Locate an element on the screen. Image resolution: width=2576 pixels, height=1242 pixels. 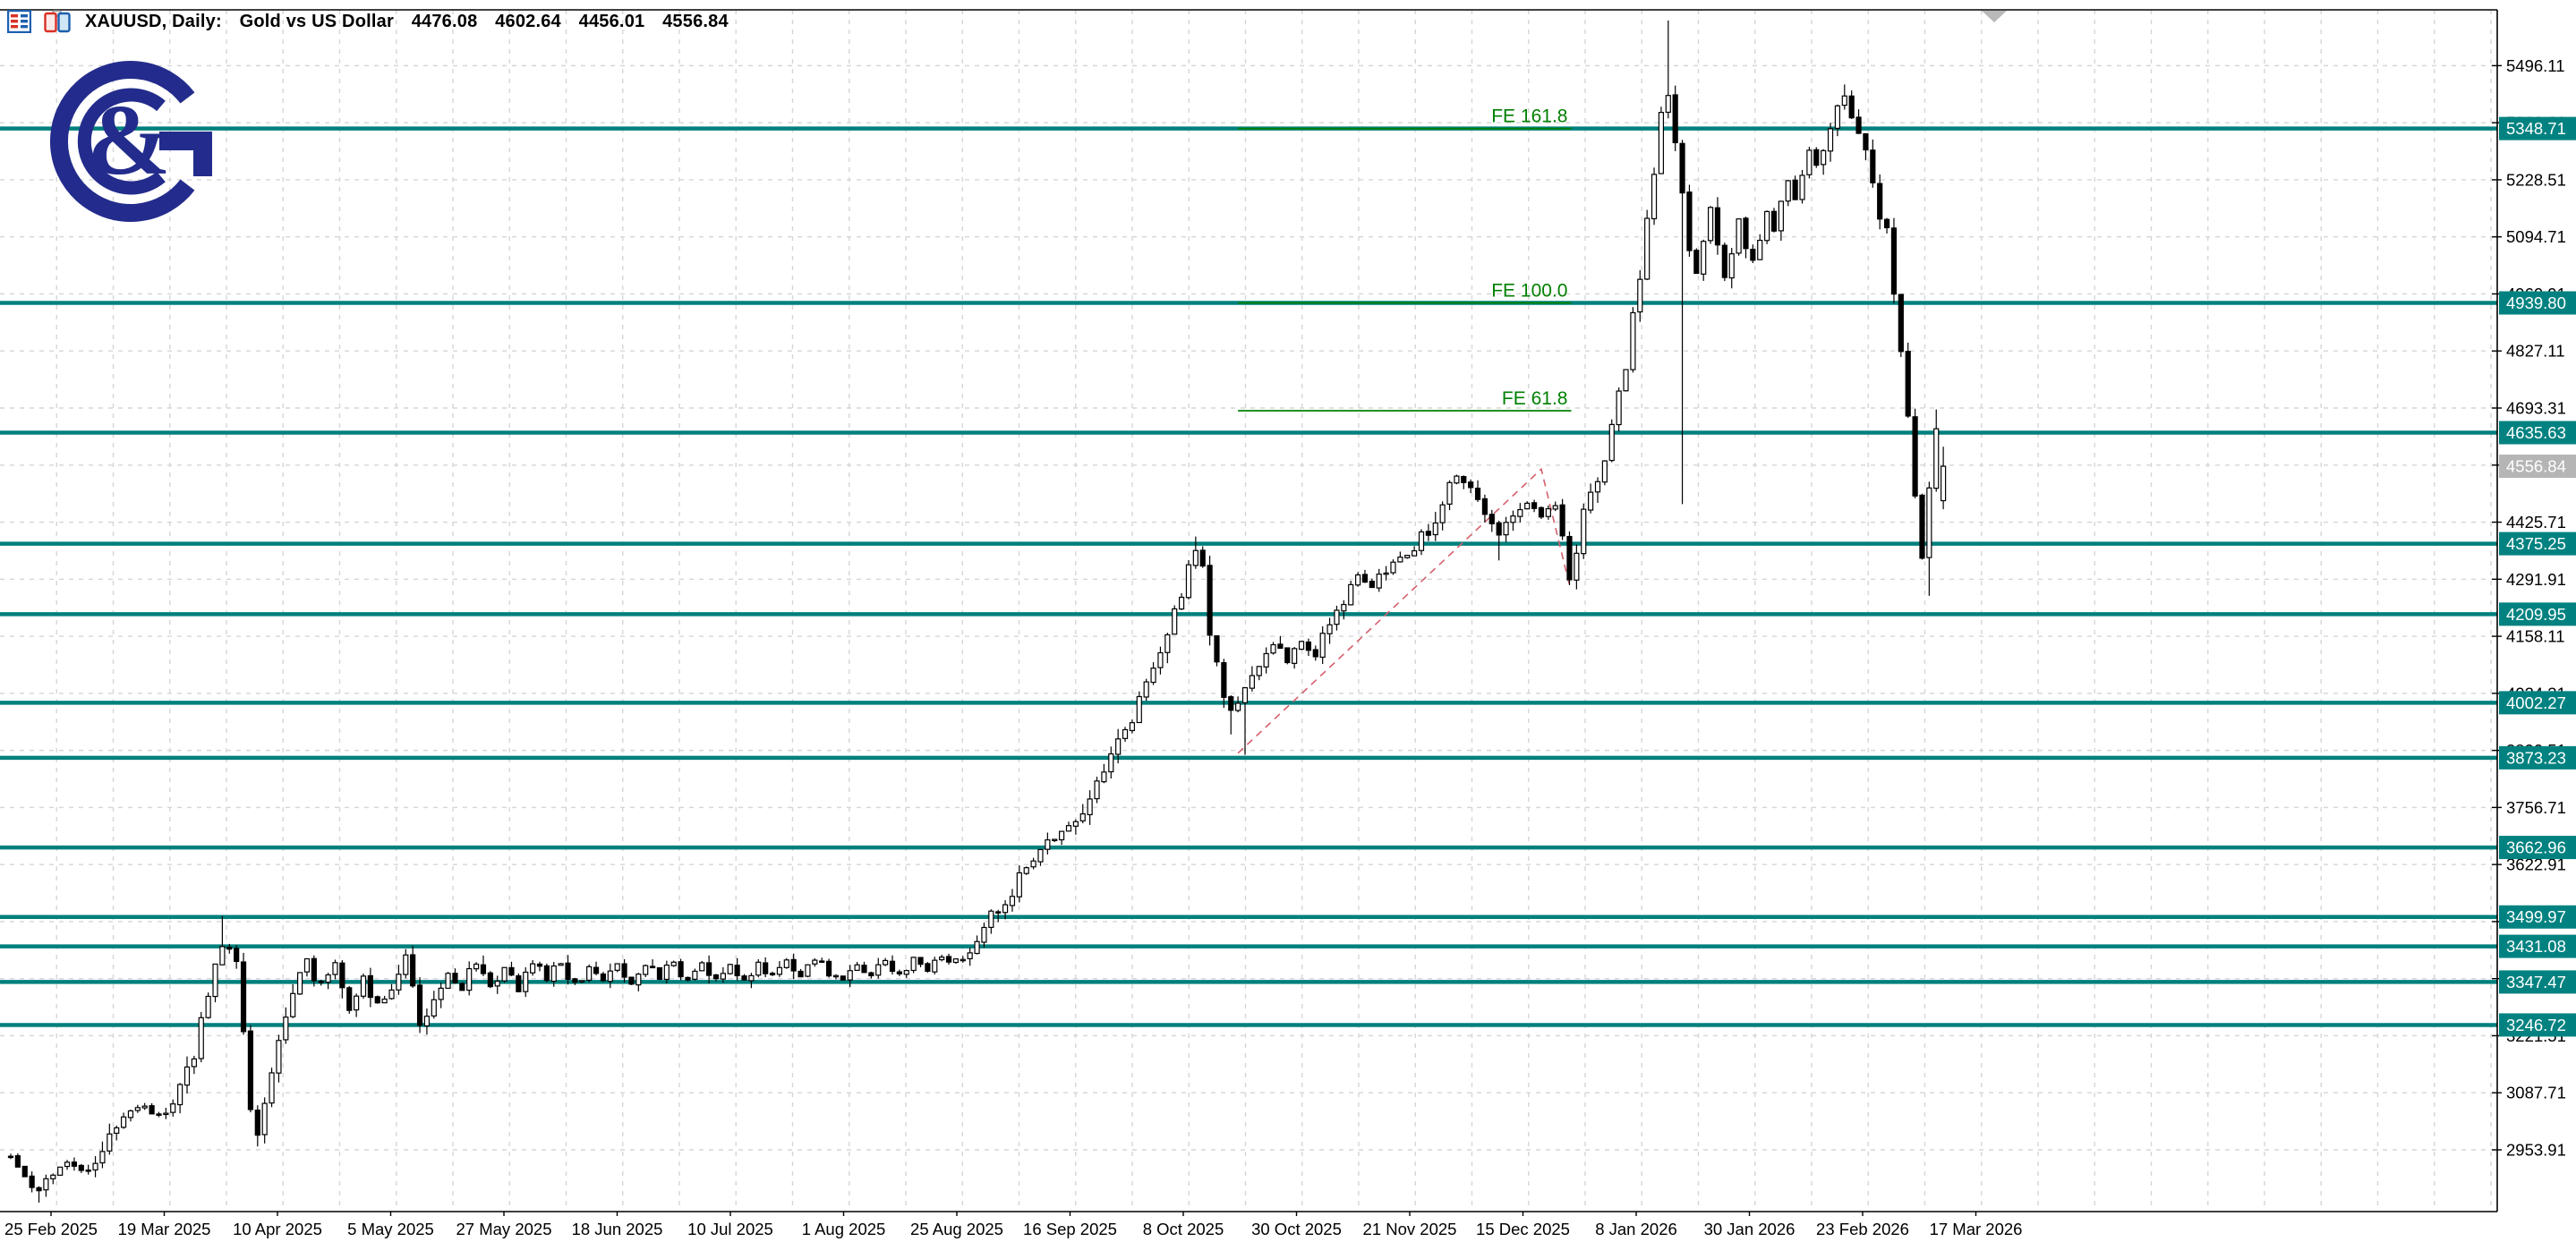
fibonacci-level-label: FE 61.8 is located at coordinates (1535, 399).